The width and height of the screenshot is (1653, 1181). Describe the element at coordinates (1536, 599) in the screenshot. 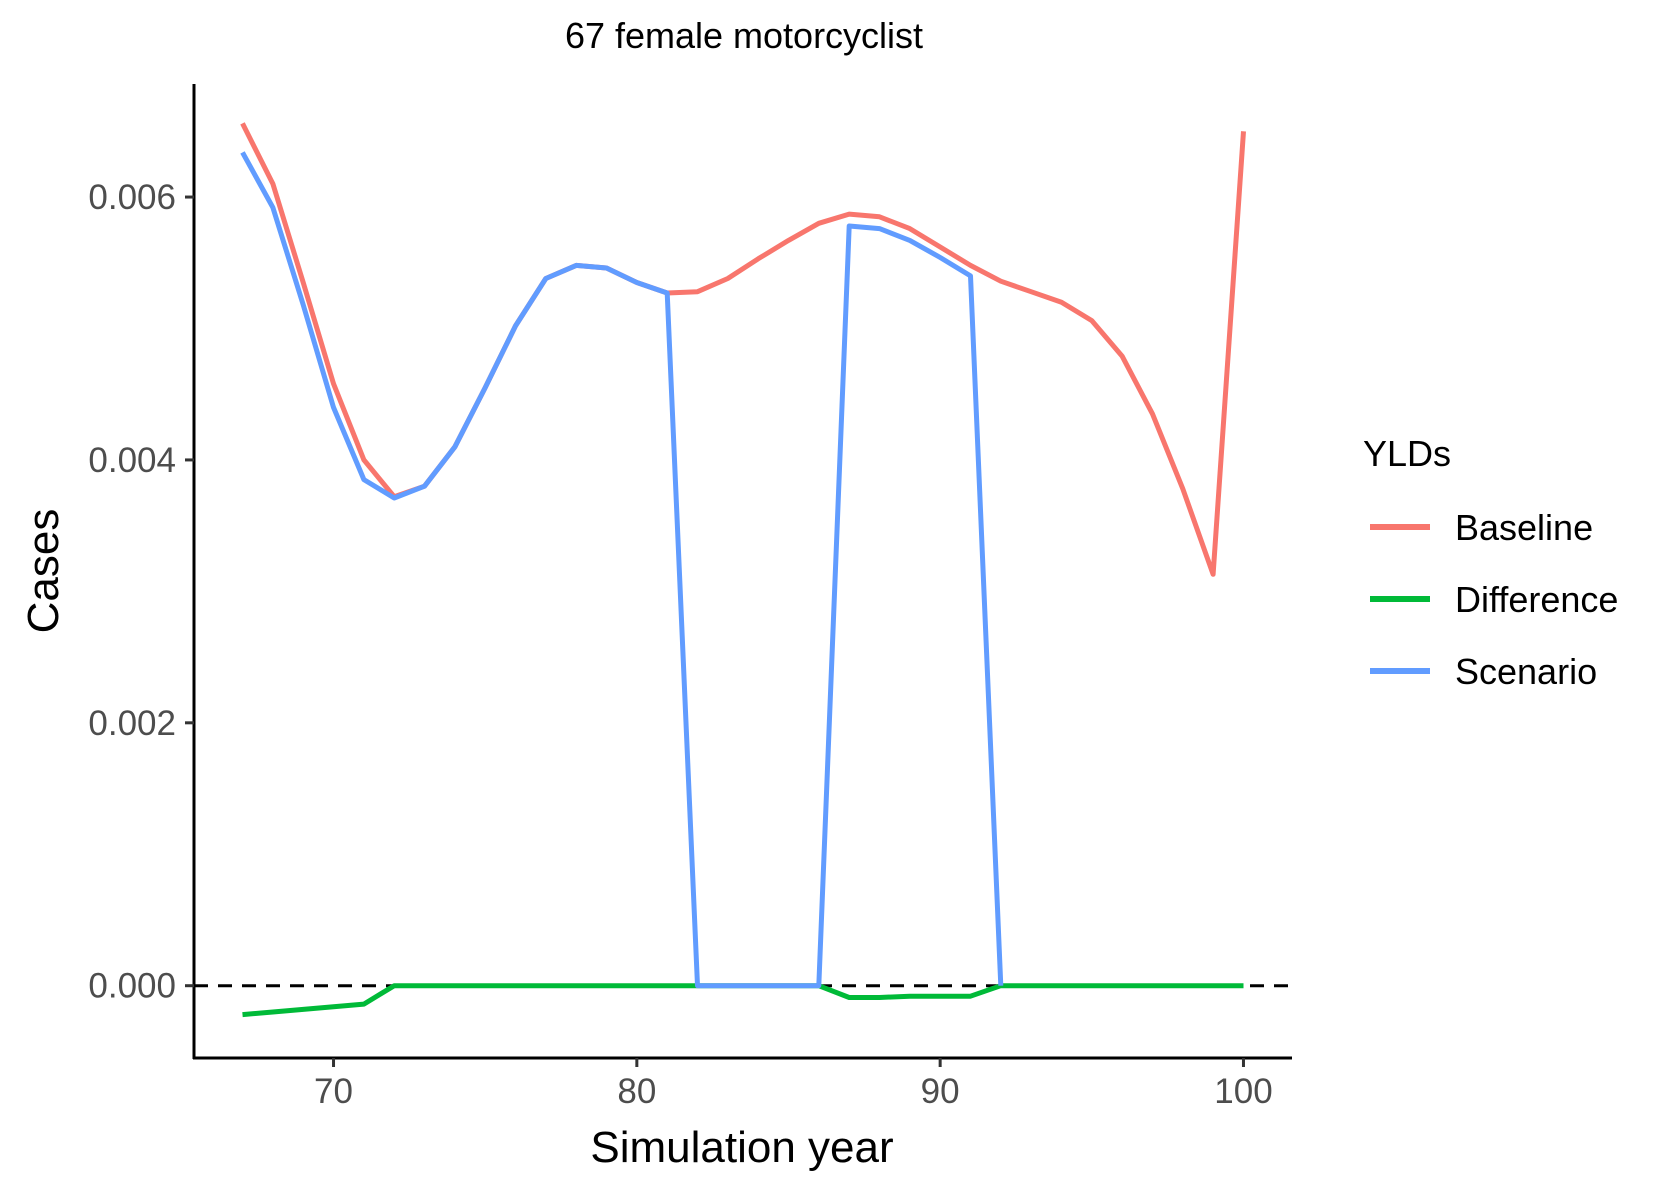

I see `legend-label-difference: Difference` at that location.